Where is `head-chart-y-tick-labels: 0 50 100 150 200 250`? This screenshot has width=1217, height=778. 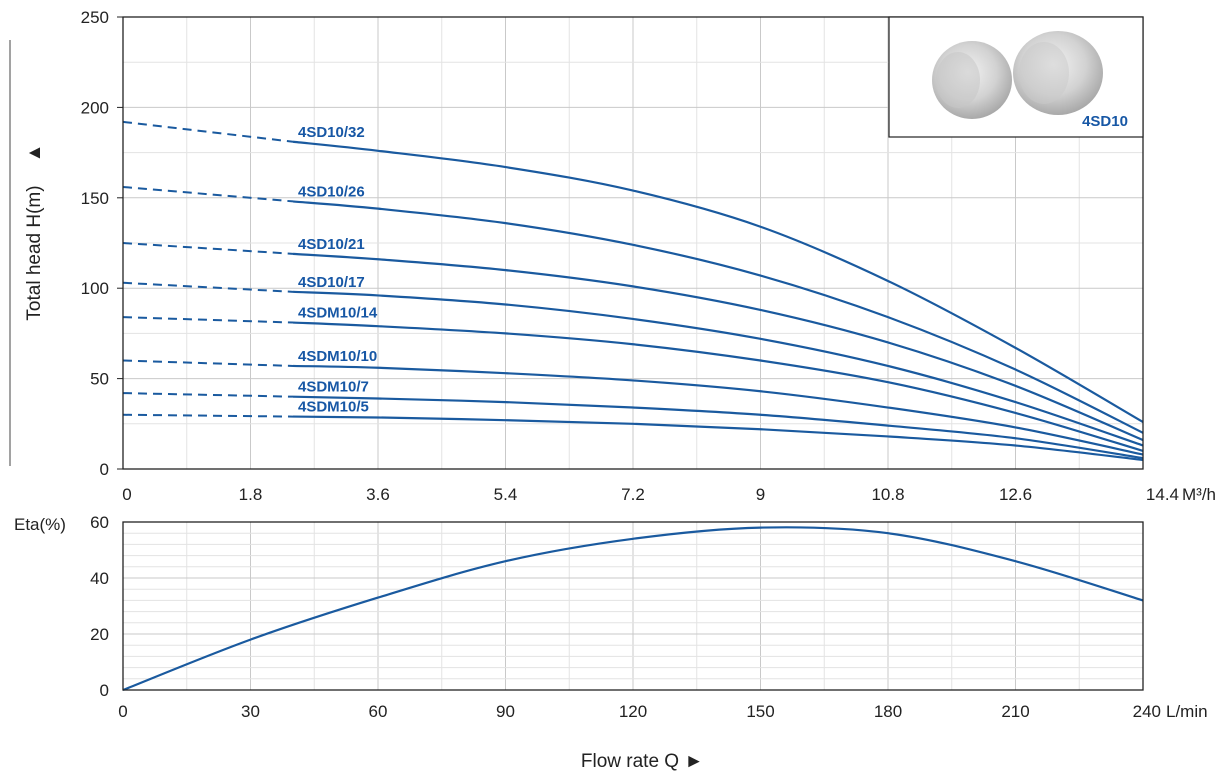 head-chart-y-tick-labels: 0 50 100 150 200 250 is located at coordinates (102, 243).